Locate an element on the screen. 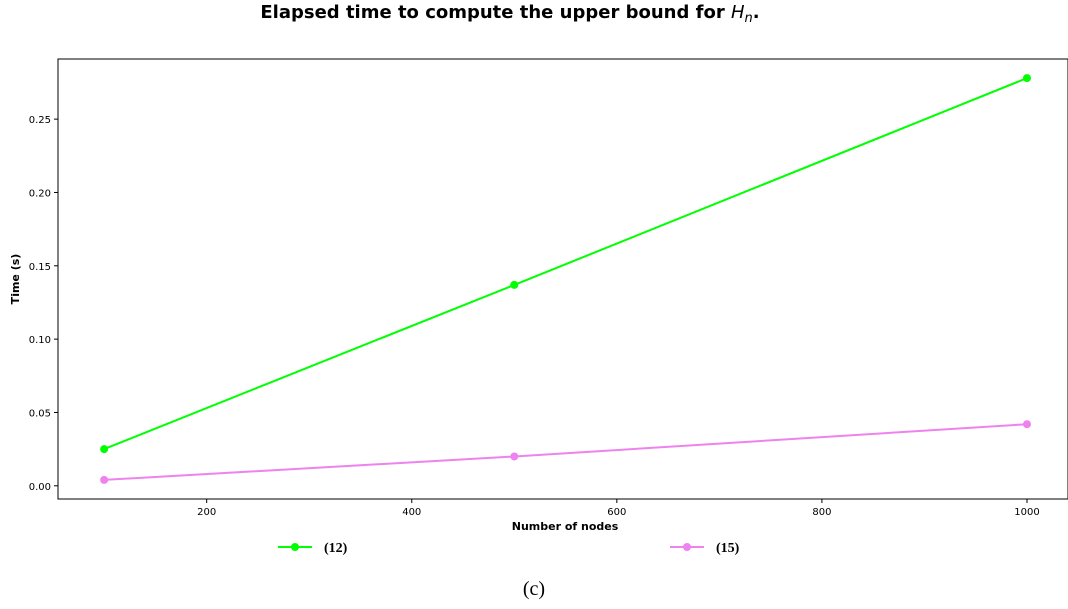 This screenshot has width=1068, height=609. y-tick-label: 0.10 is located at coordinates (40, 340).